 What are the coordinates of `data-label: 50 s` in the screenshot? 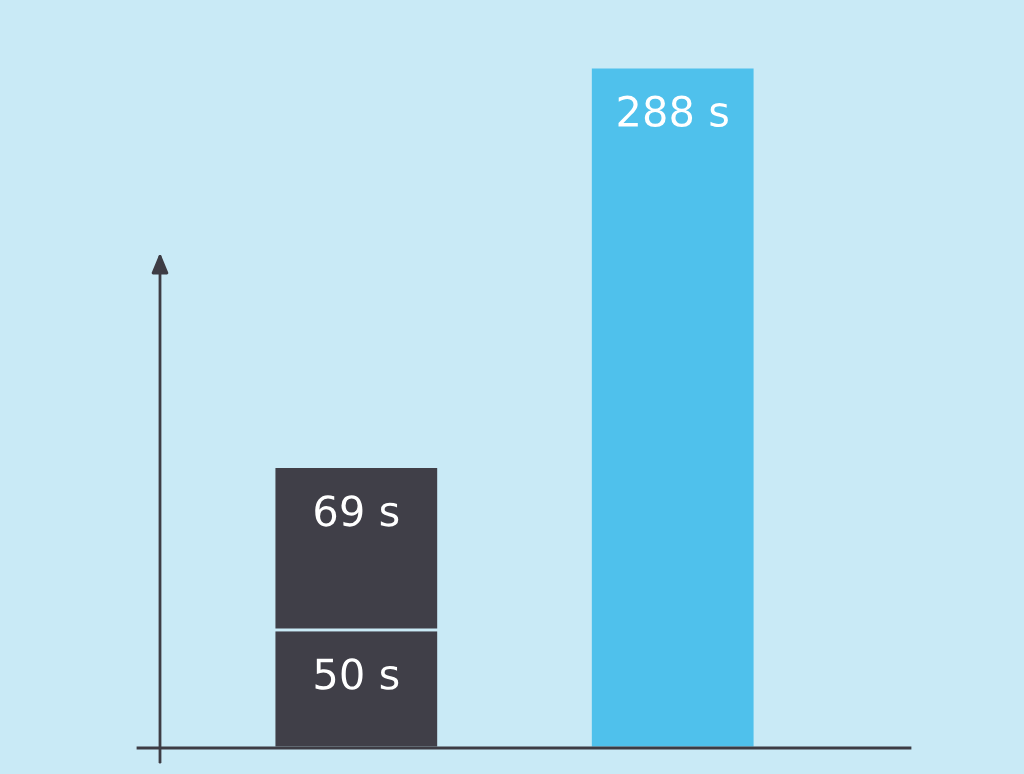 It's located at (357, 674).